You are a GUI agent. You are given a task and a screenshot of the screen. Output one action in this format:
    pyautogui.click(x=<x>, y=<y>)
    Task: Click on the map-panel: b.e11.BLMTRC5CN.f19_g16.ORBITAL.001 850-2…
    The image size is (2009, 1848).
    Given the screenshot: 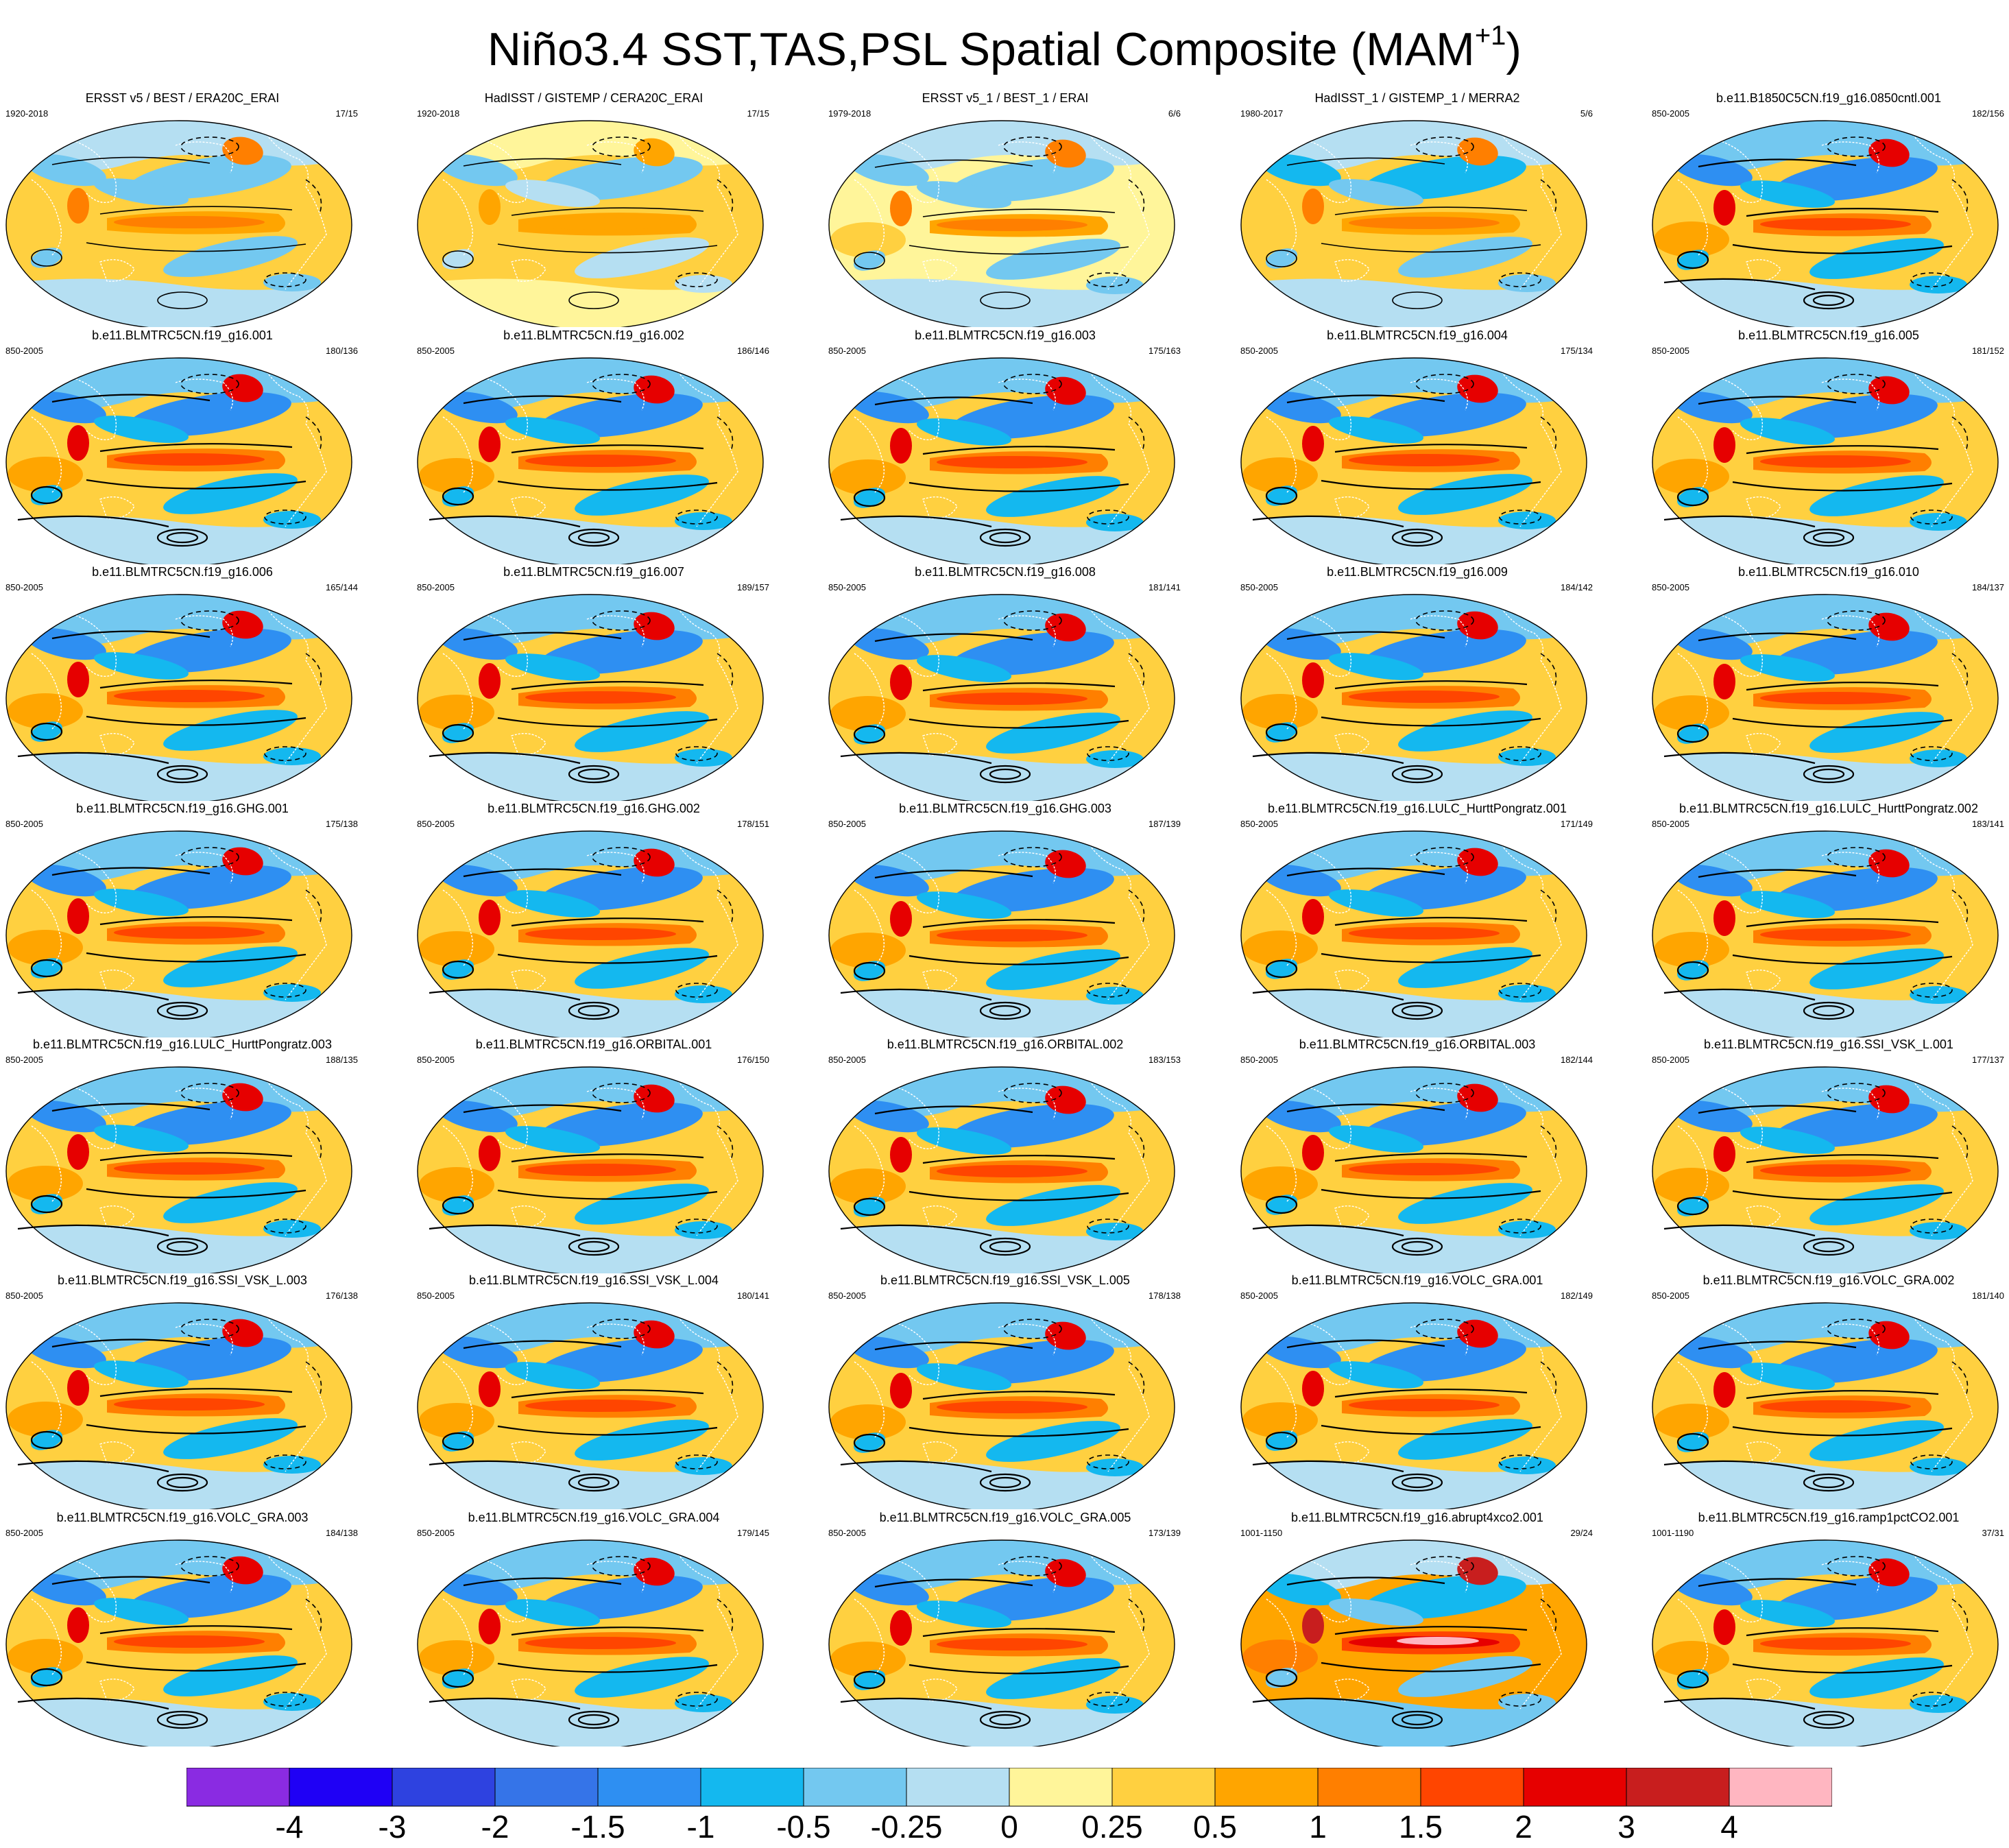 What is the action you would take?
    pyautogui.click(x=594, y=1155)
    